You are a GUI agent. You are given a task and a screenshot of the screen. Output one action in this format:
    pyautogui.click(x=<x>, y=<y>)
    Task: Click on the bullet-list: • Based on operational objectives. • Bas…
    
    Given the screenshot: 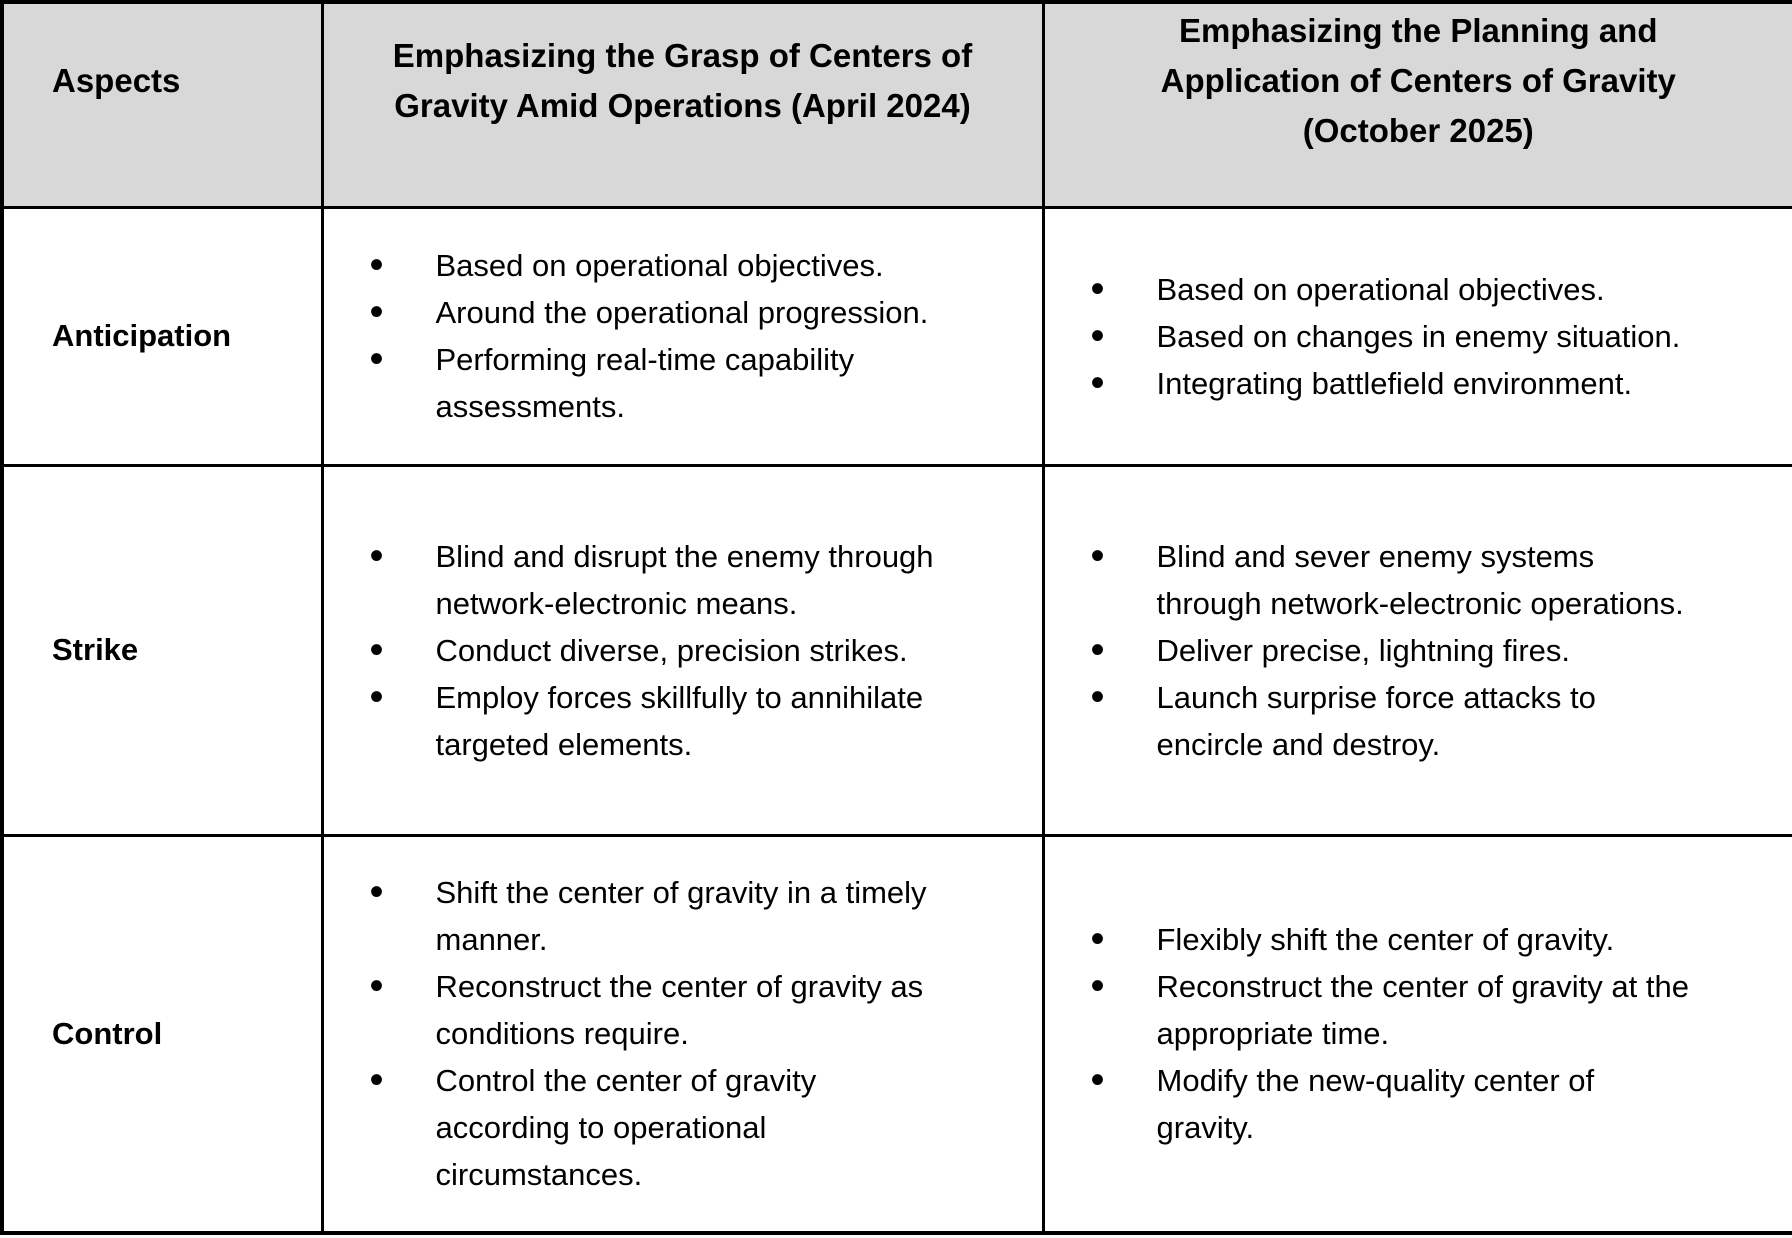 What is the action you would take?
    pyautogui.click(x=1411, y=336)
    